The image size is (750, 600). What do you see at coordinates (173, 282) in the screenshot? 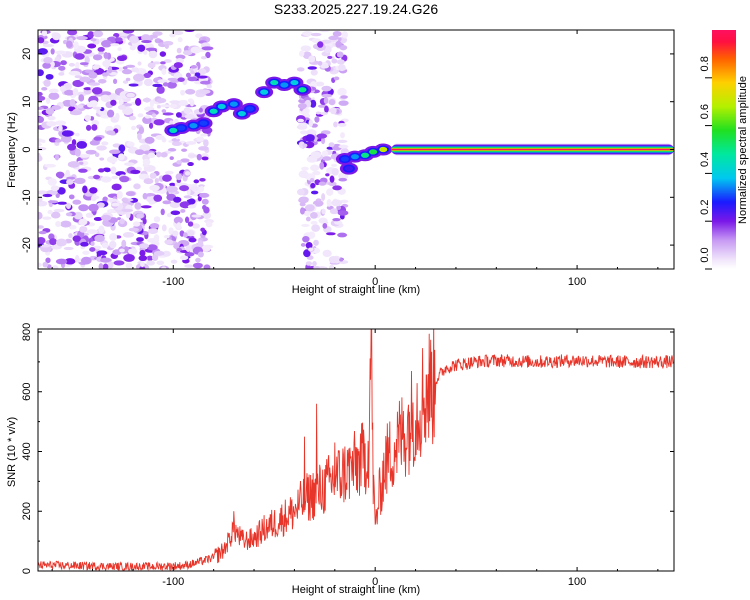
I see `top-x-tick-label: -100` at bounding box center [173, 282].